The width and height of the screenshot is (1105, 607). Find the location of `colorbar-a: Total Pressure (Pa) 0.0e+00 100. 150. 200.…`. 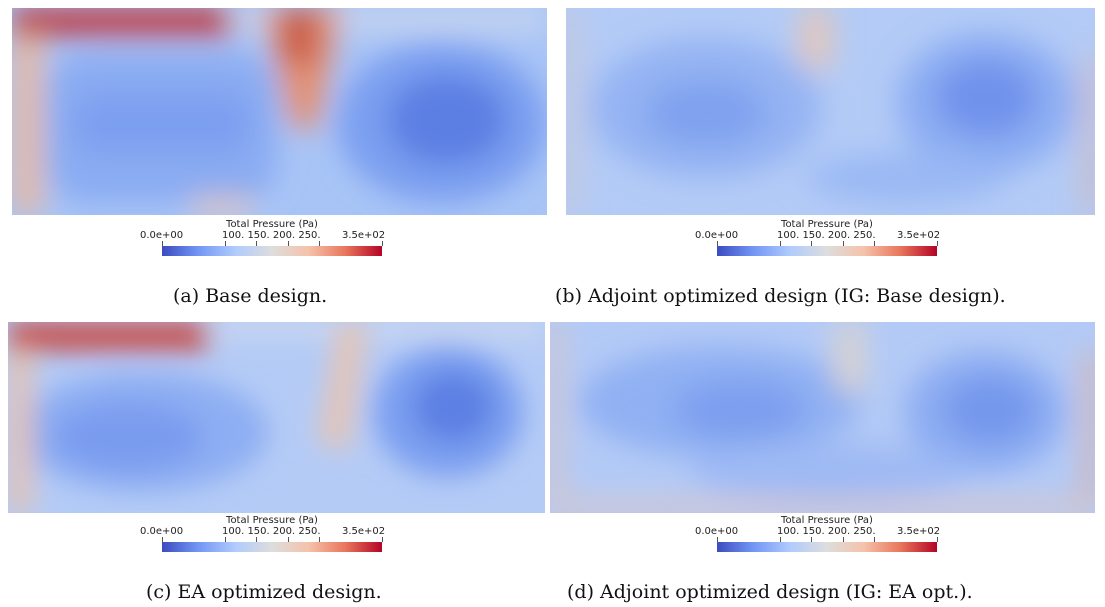

colorbar-a: Total Pressure (Pa) 0.0e+00 100. 150. 200.… is located at coordinates (285, 244).